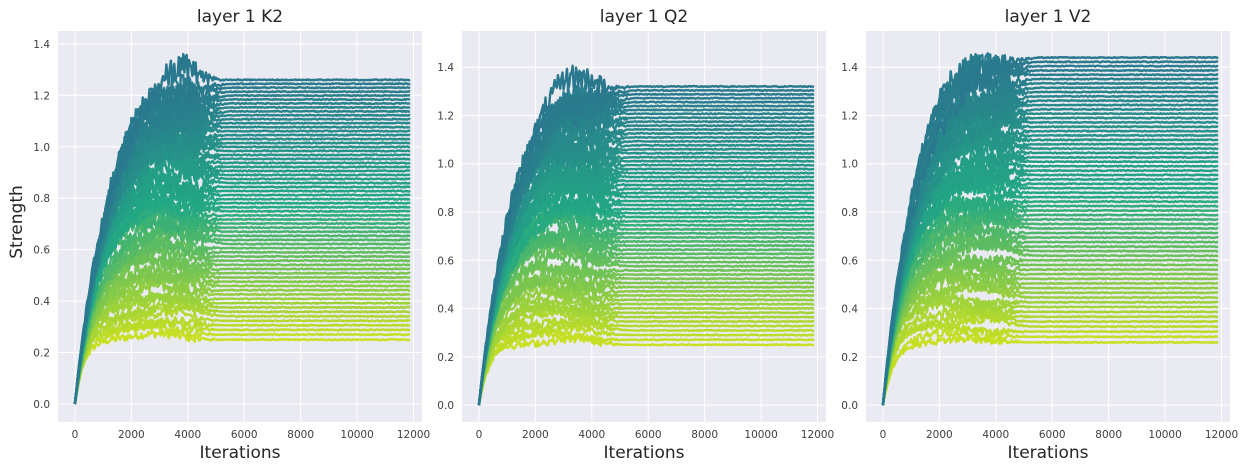 The image size is (1245, 470). I want to click on y-tick-label: 0.0, so click(445, 406).